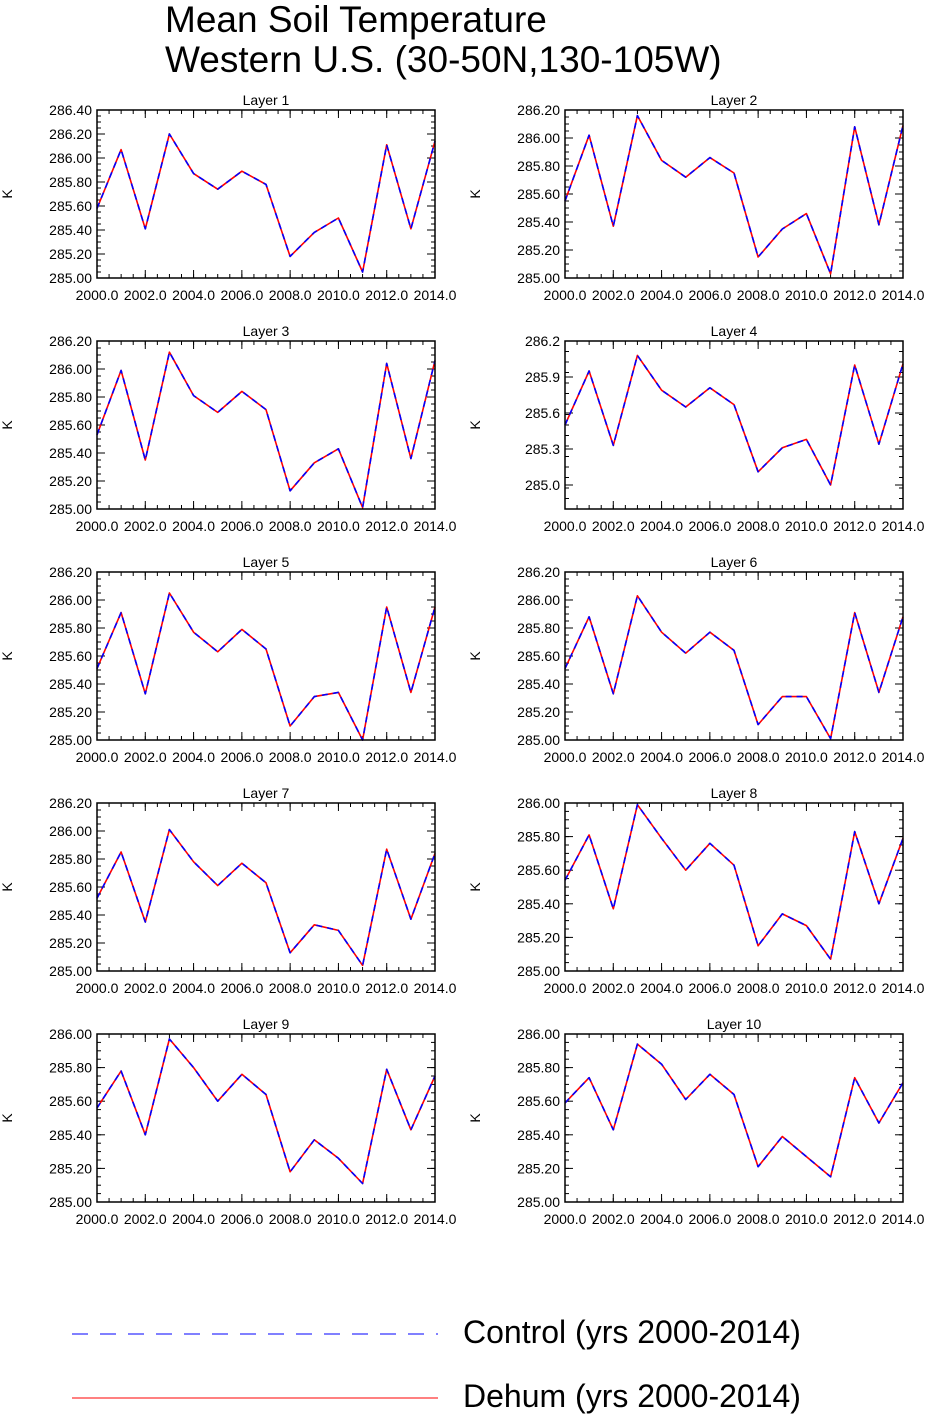 This screenshot has width=926, height=1418. What do you see at coordinates (542, 485) in the screenshot?
I see `y-tick-label: 285.0` at bounding box center [542, 485].